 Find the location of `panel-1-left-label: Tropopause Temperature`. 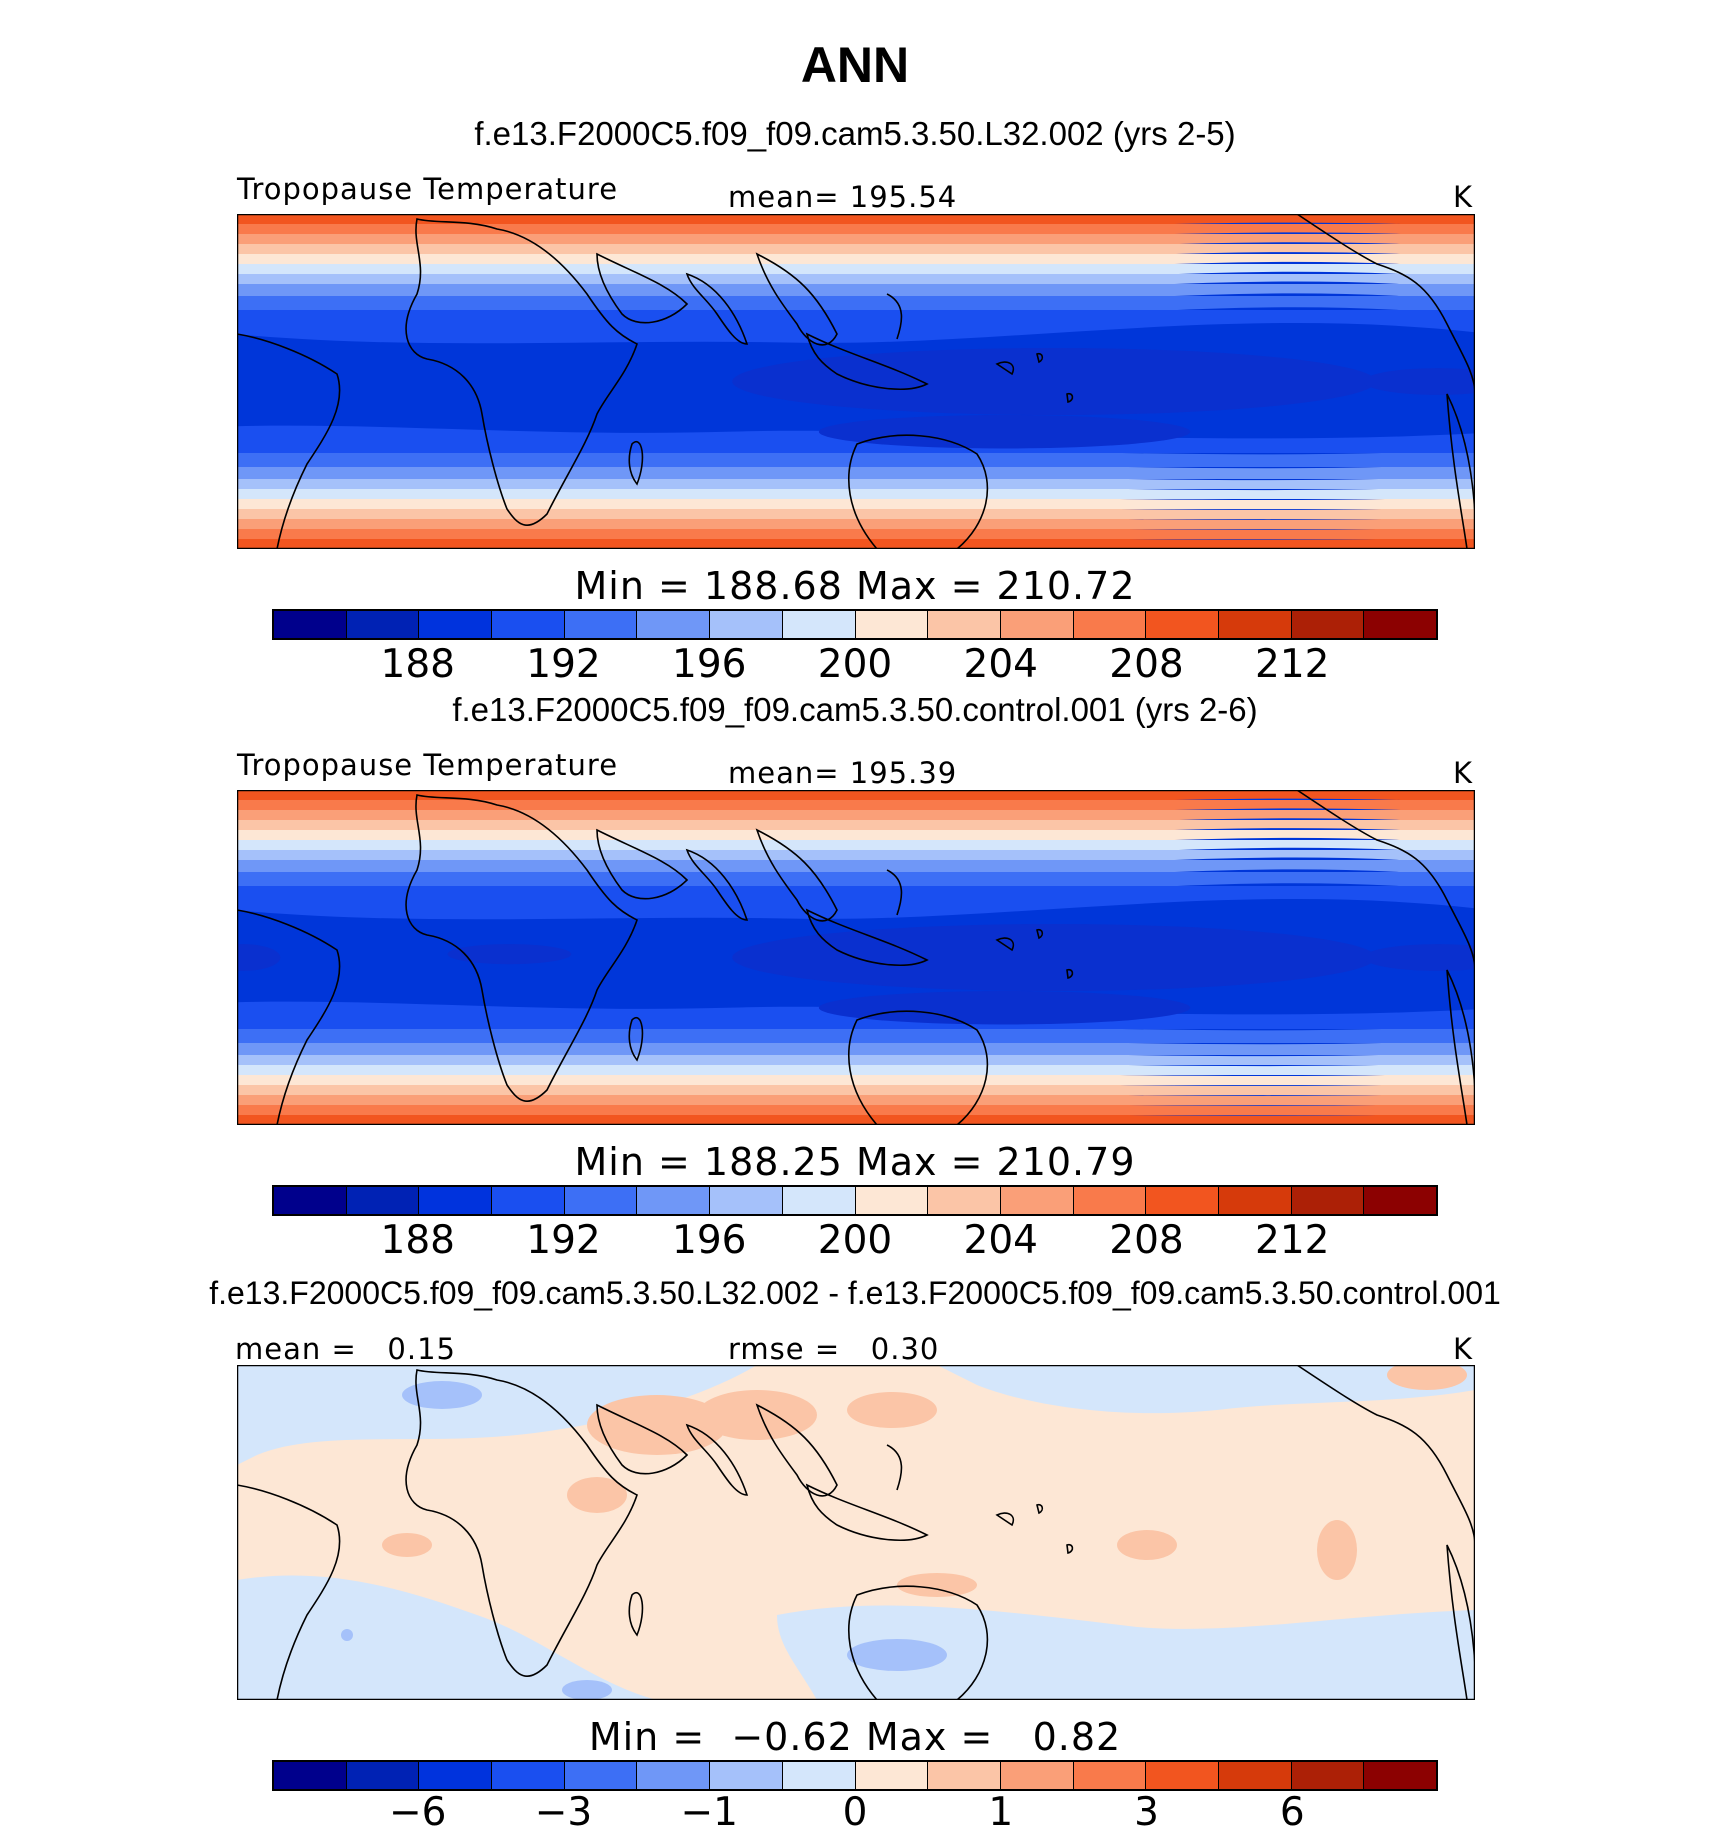

panel-1-left-label: Tropopause Temperature is located at coordinates (428, 189).